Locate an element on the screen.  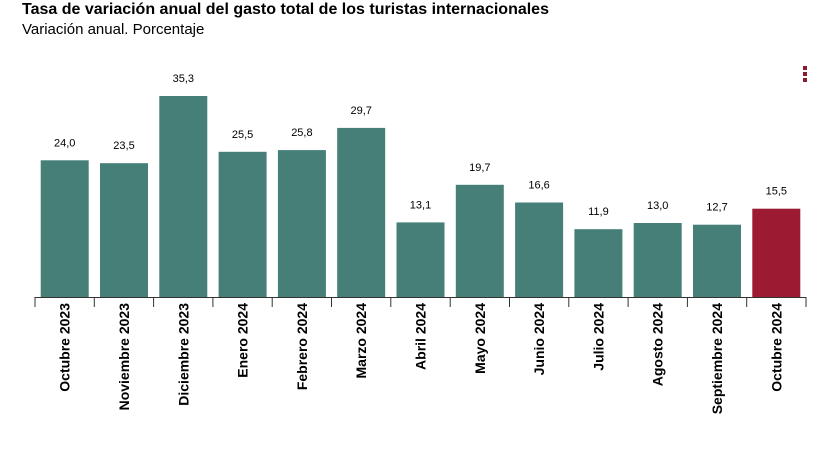
category-label: Septiembre 2024 is located at coordinates (717, 358).